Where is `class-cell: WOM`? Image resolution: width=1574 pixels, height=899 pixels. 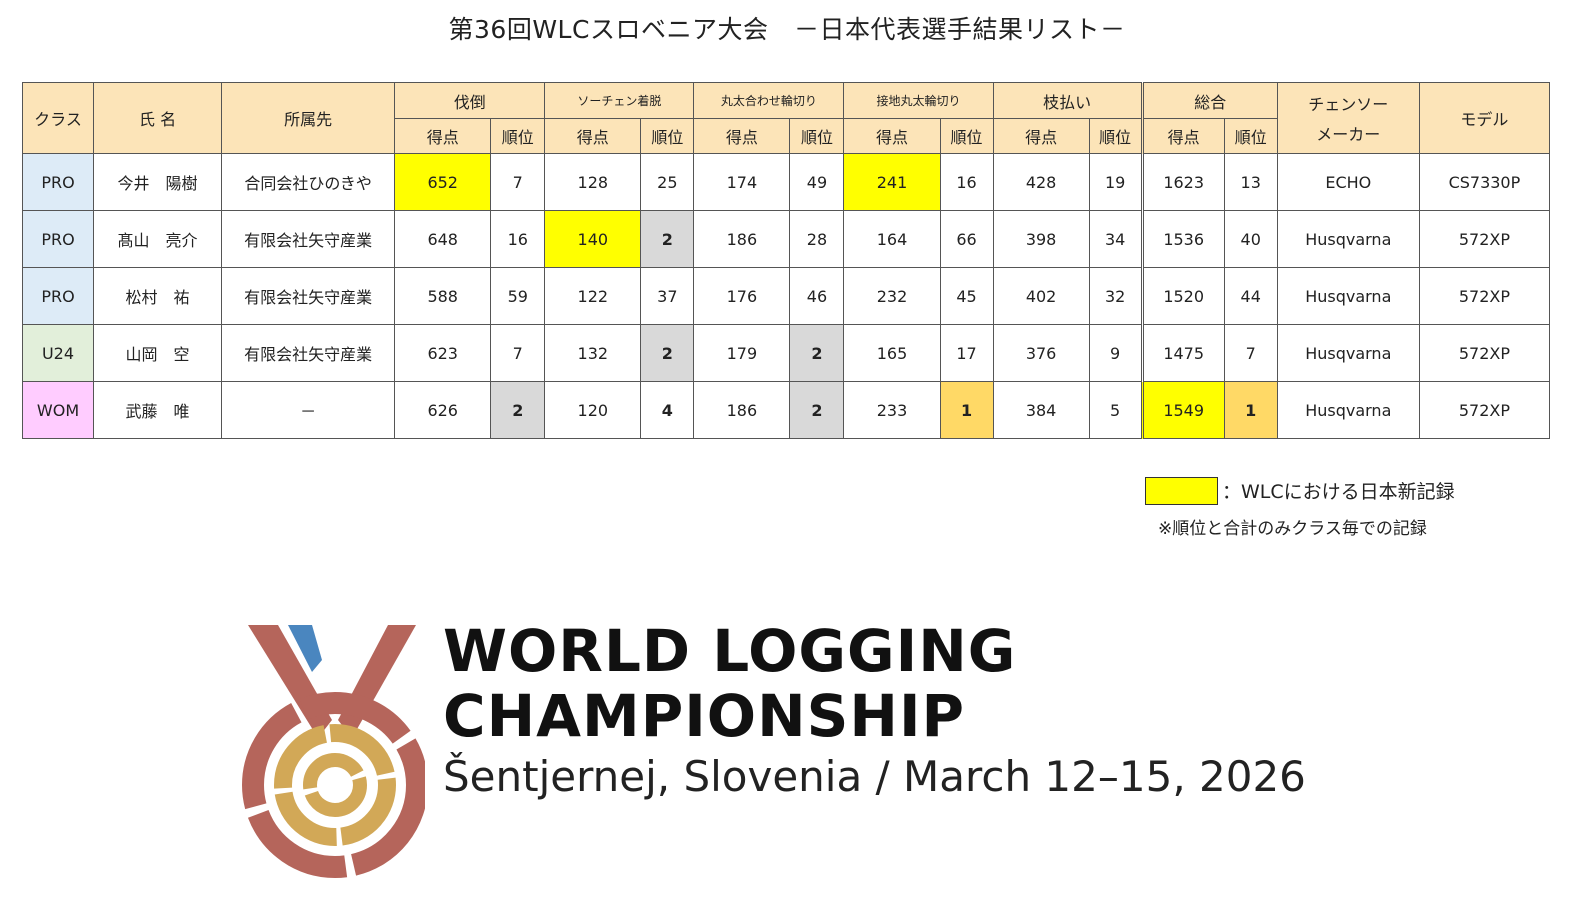 class-cell: WOM is located at coordinates (58, 410).